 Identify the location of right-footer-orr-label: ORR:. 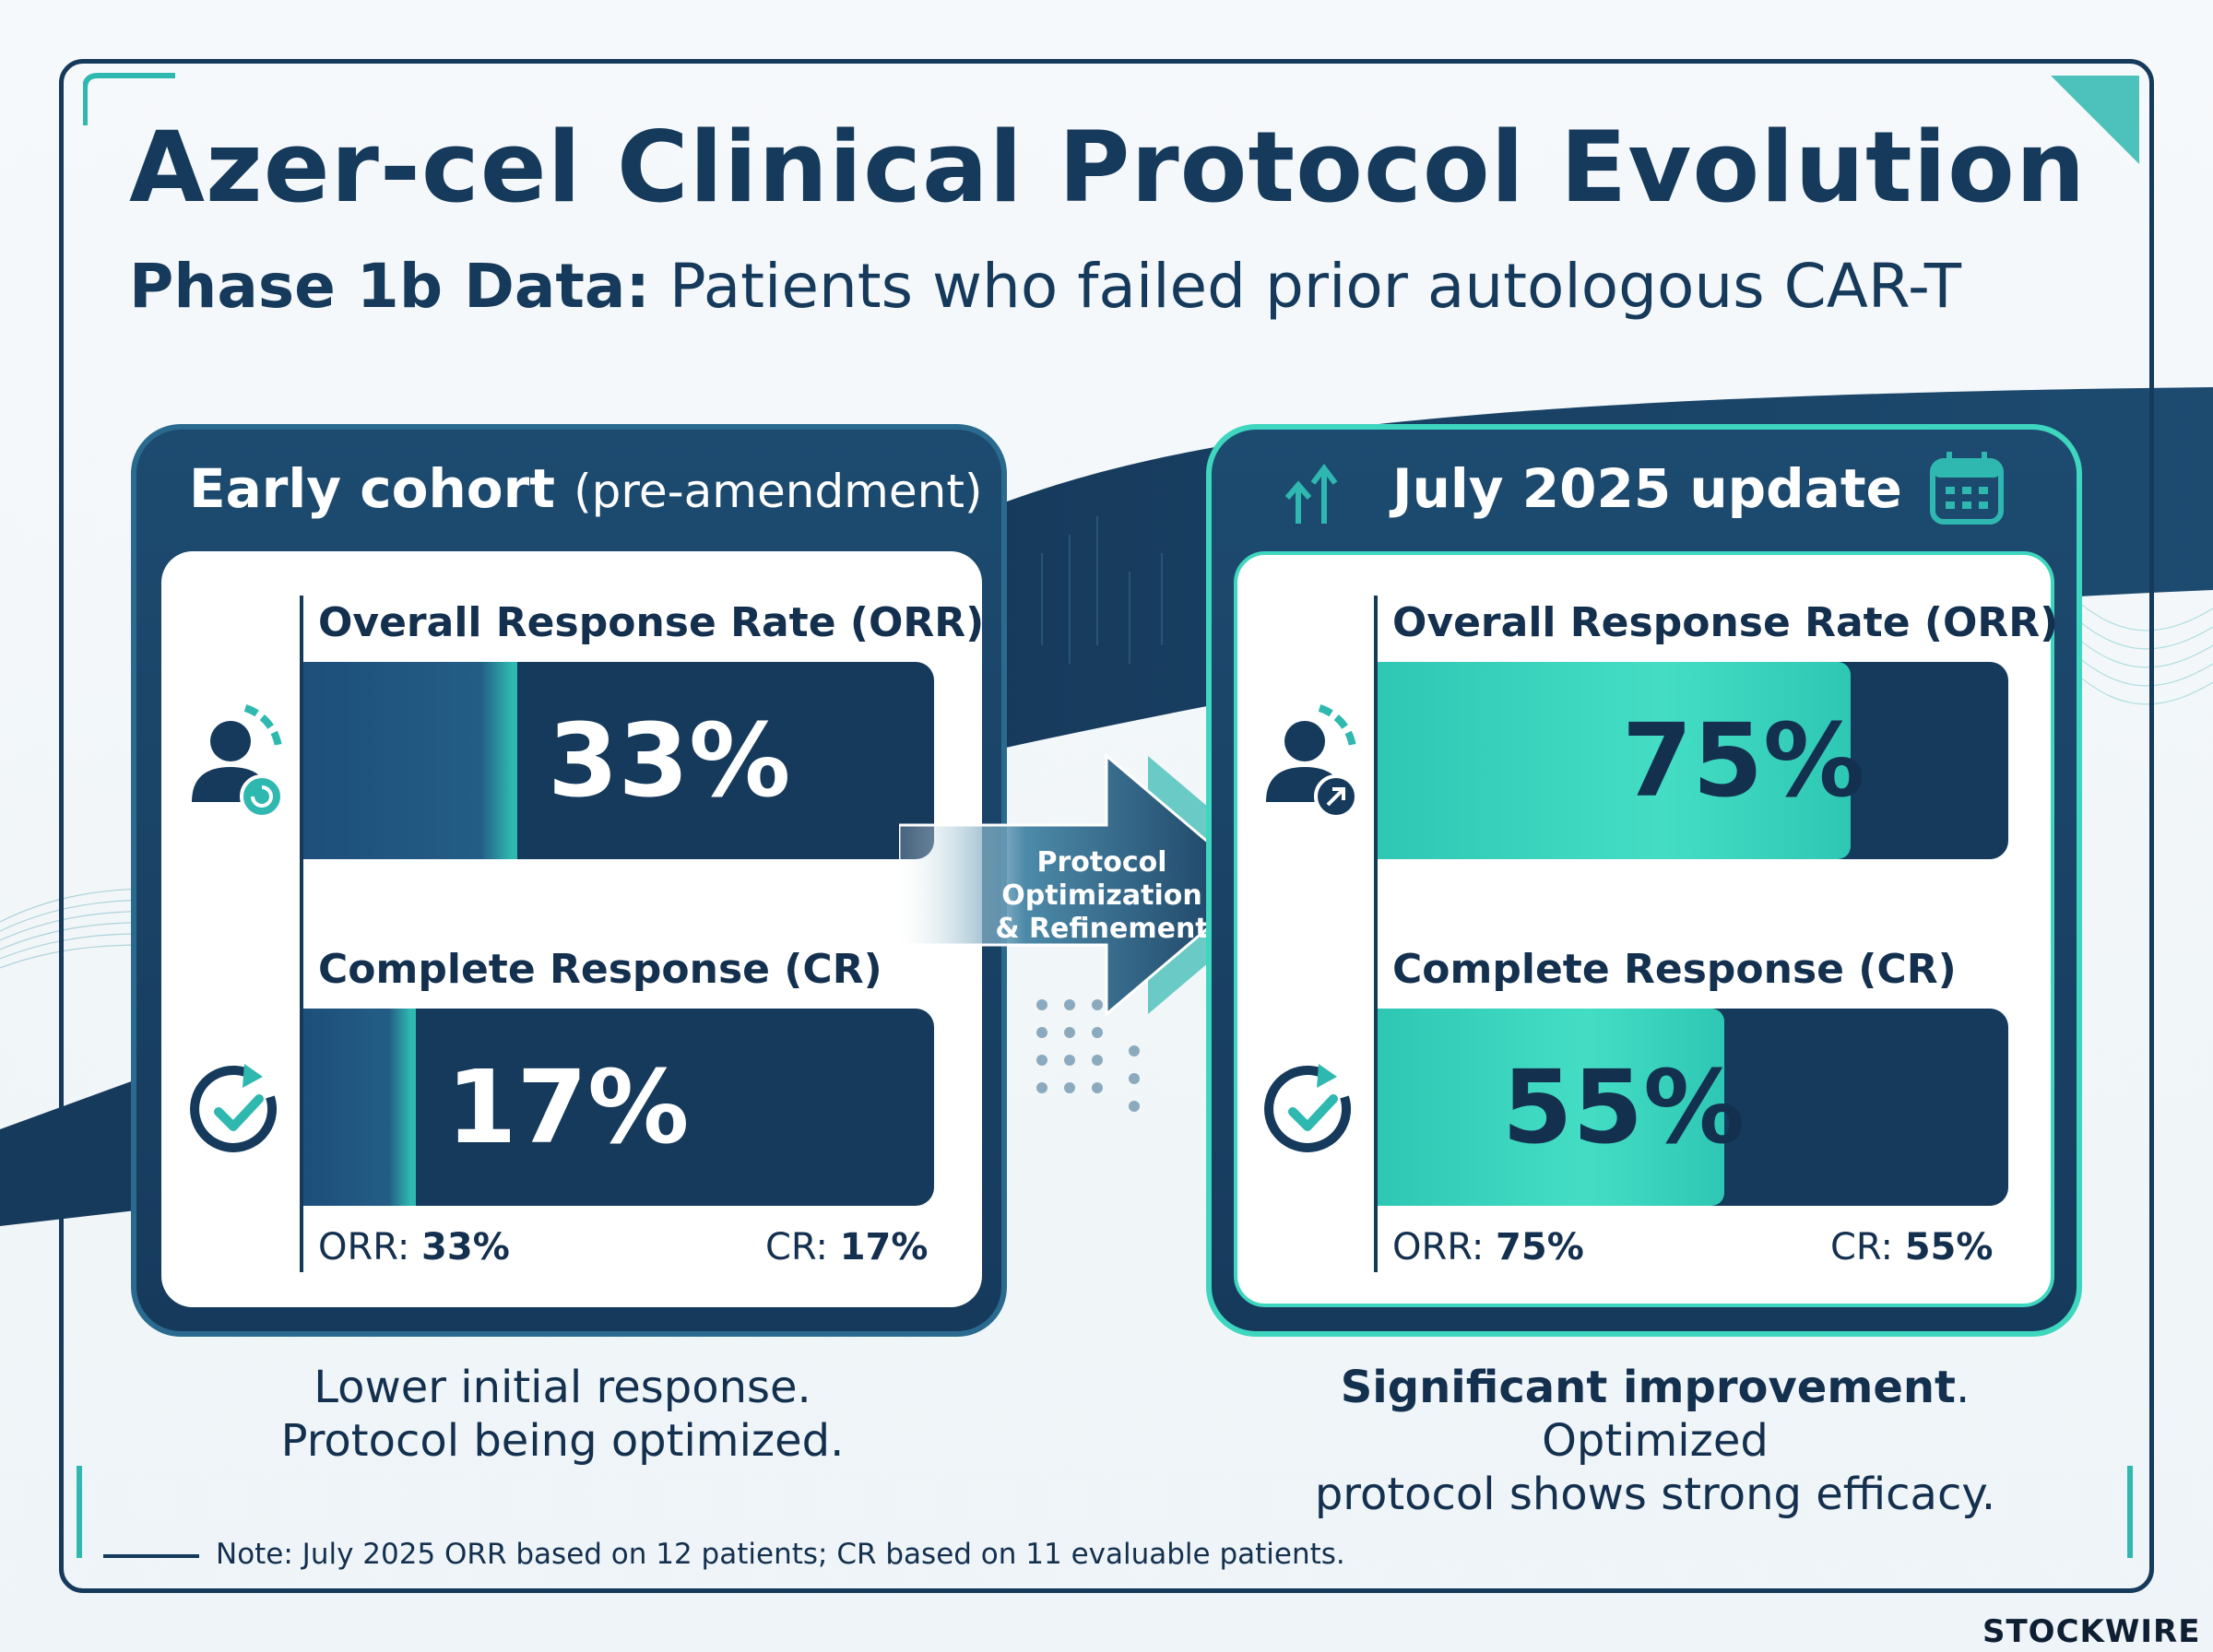
(1438, 1247).